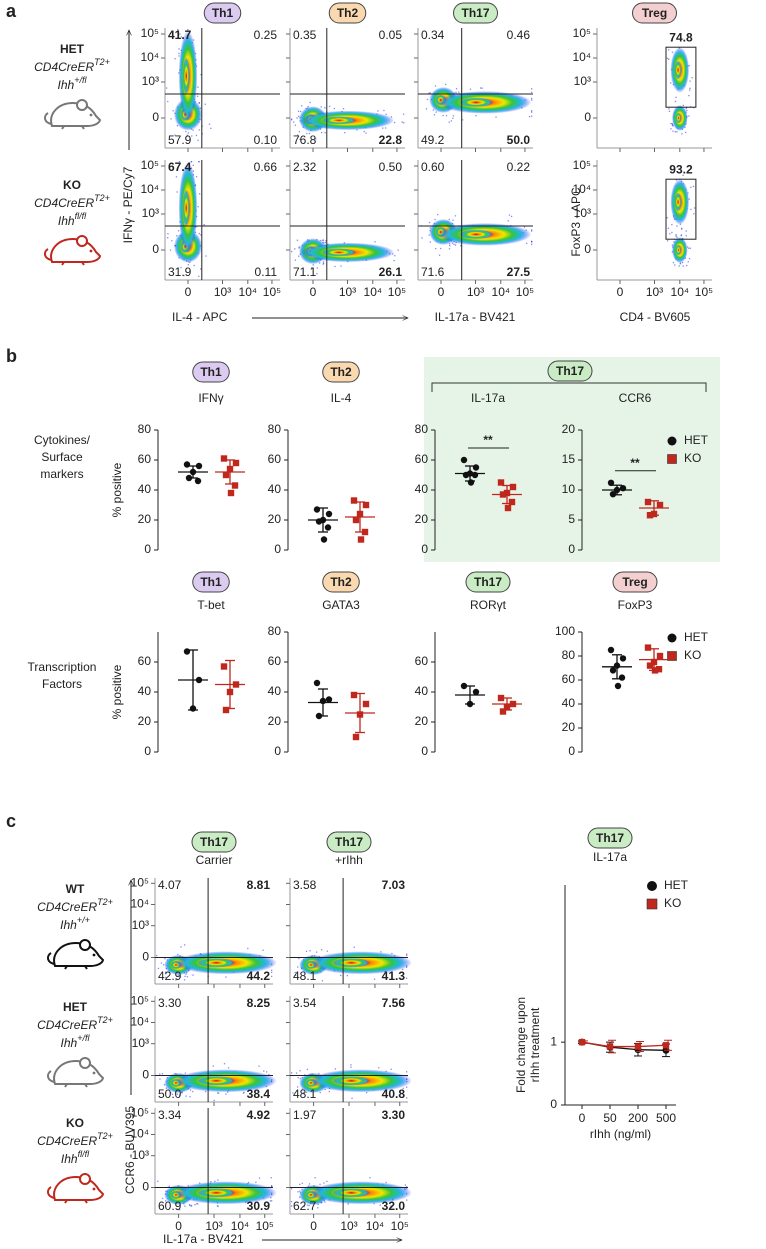 This screenshot has height=1249, width=766. What do you see at coordinates (391, 140) in the screenshot?
I see `quadrant-value: 22.8` at bounding box center [391, 140].